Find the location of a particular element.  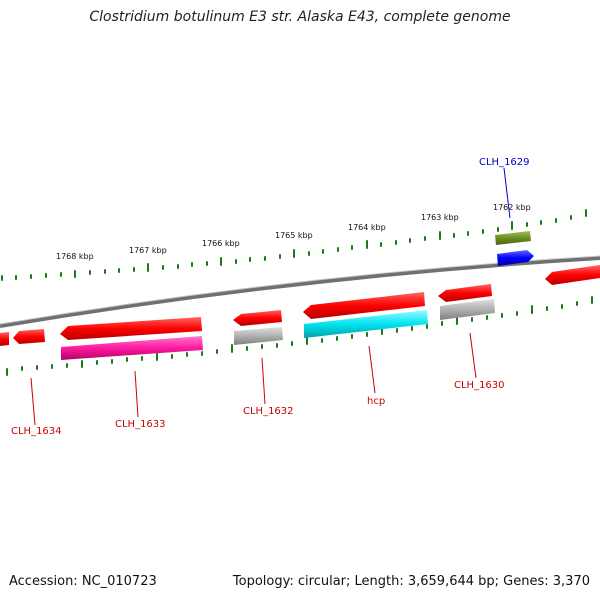

gene-arrow-clh1630 is located at coordinates (465, 293).